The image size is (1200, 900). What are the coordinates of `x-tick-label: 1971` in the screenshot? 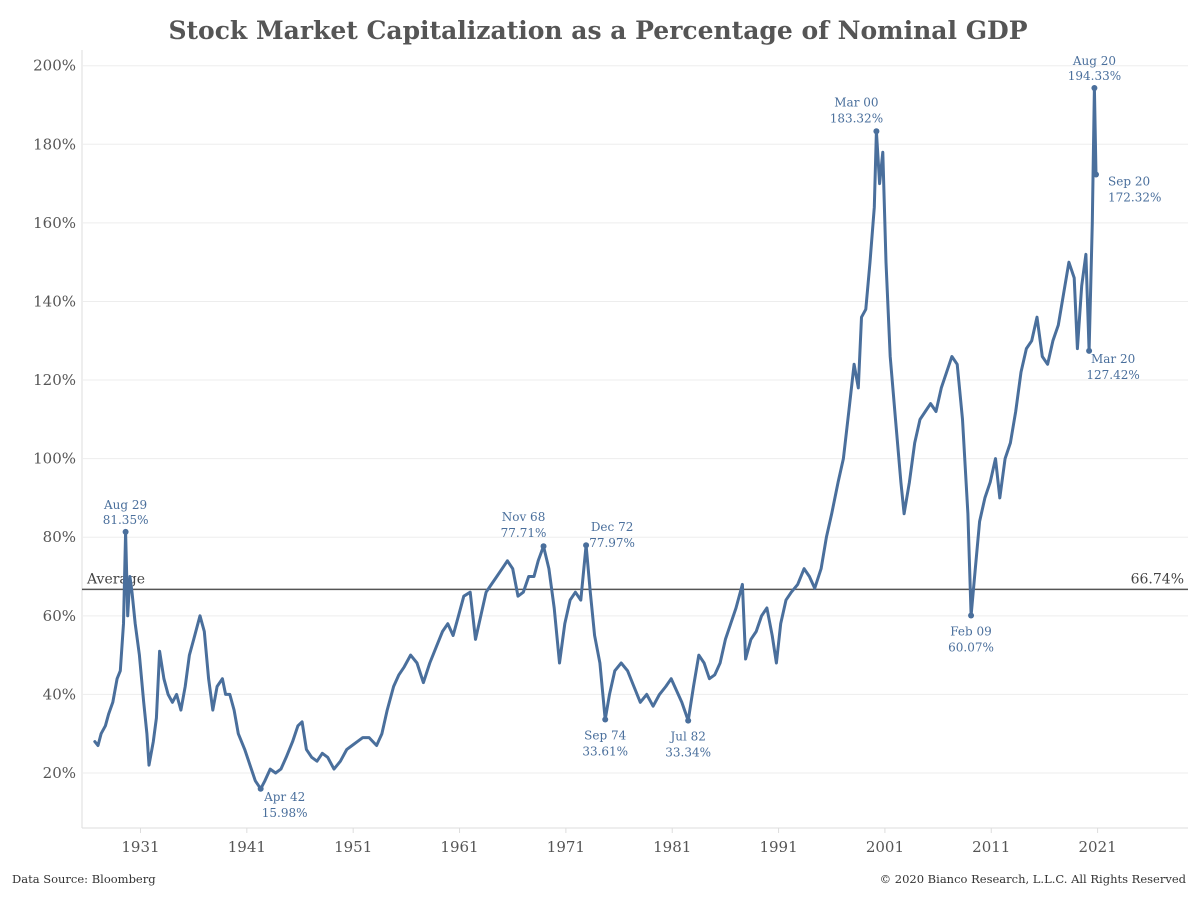 It's located at (566, 847).